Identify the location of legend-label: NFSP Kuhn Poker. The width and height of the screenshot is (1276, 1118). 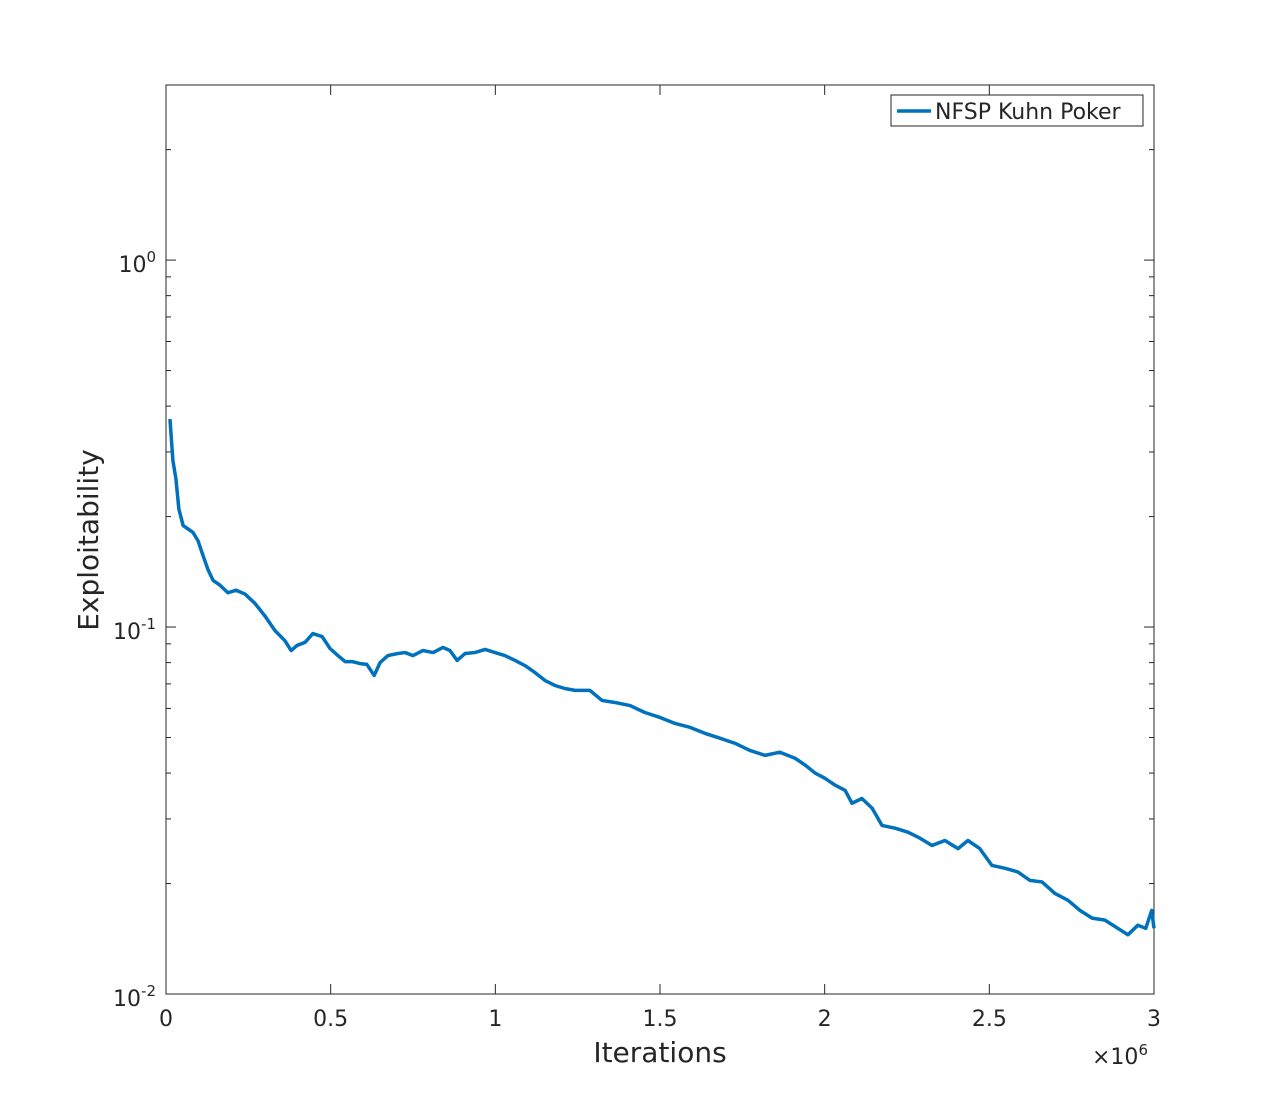
(1028, 112).